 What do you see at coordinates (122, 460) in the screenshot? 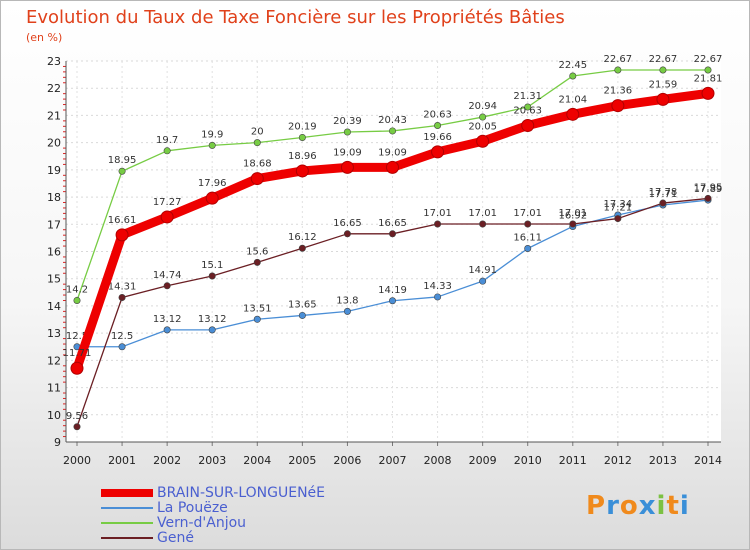
I see `x-tick-label: 2001` at bounding box center [122, 460].